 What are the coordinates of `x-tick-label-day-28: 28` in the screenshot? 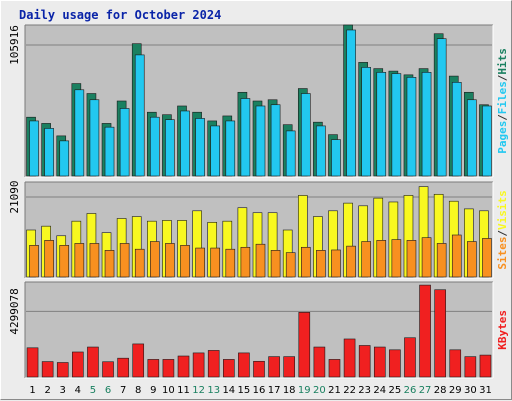 It's located at (440, 390).